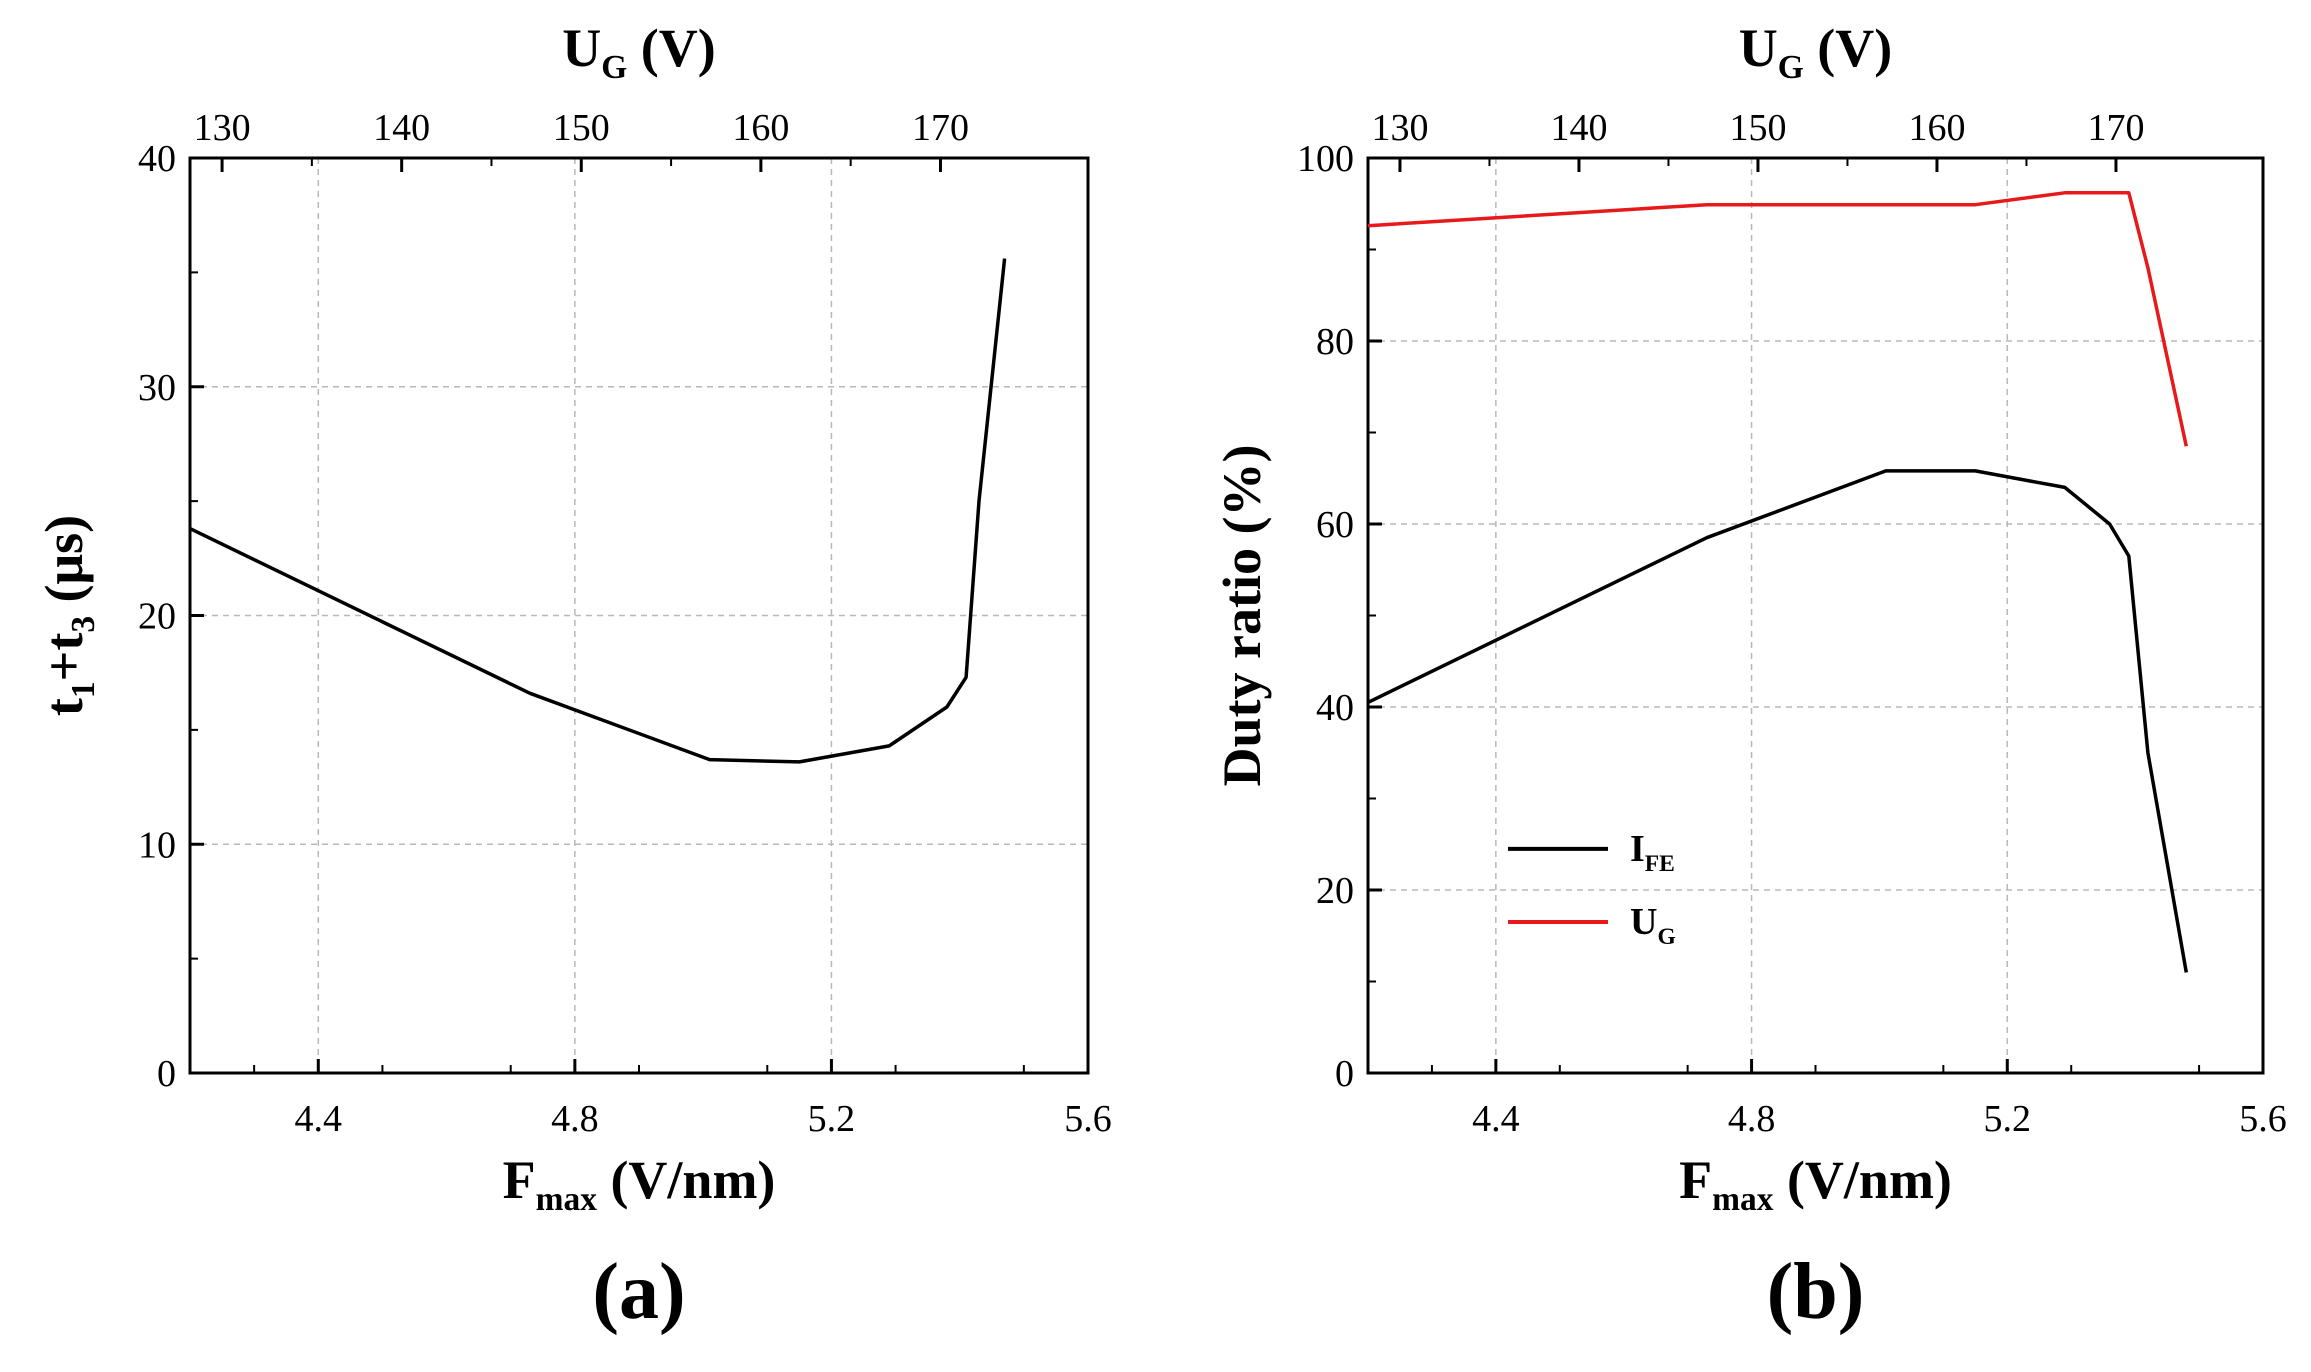 Image resolution: width=2311 pixels, height=1372 pixels. Describe the element at coordinates (157, 845) in the screenshot. I see `y-tick-label: 10` at that location.